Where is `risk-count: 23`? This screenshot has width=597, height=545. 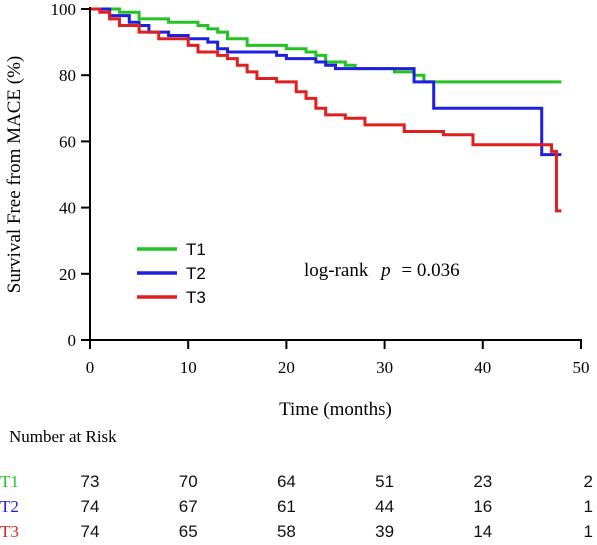 risk-count: 23 is located at coordinates (482, 481).